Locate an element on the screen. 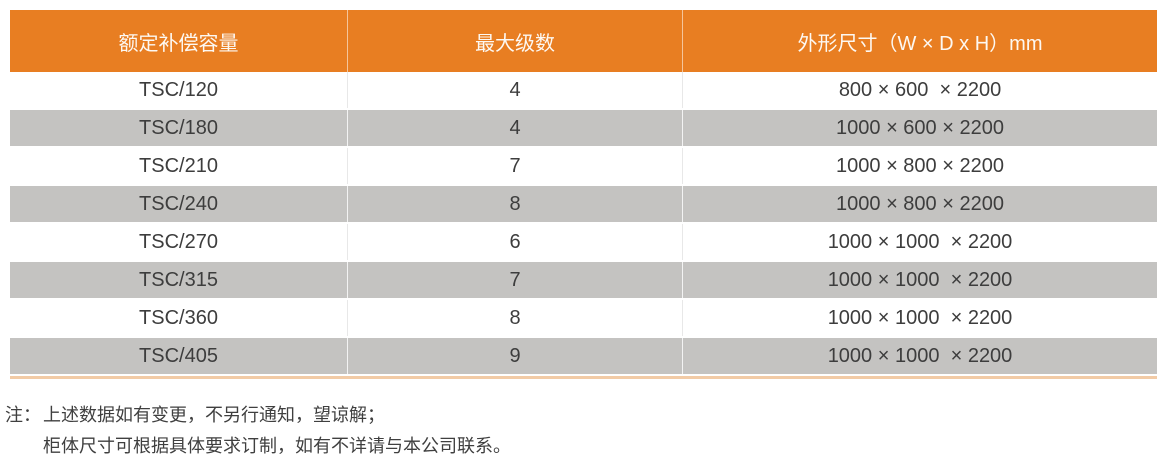 The height and width of the screenshot is (471, 1167). table-row: TSC/315 7 1000 × 1000 × 2200 is located at coordinates (583, 281).